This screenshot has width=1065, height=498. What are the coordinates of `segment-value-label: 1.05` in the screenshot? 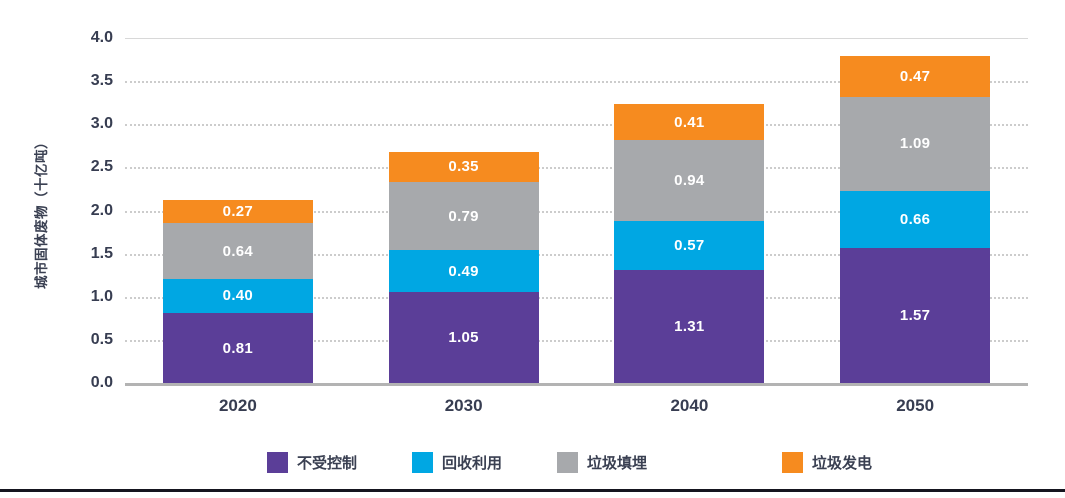 It's located at (463, 338).